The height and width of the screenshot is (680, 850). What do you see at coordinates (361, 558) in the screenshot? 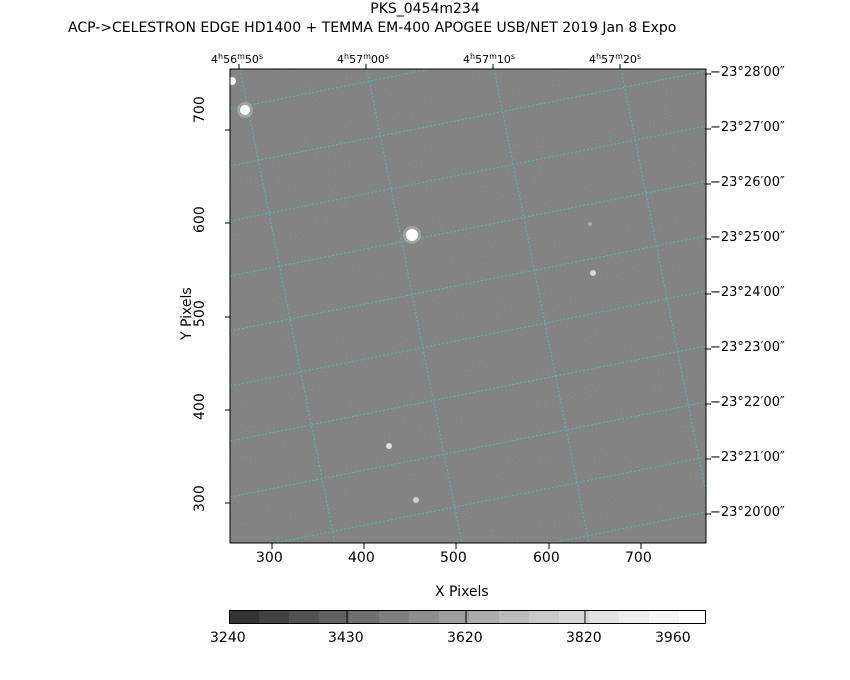
I see `x-tick-label: 400` at bounding box center [361, 558].